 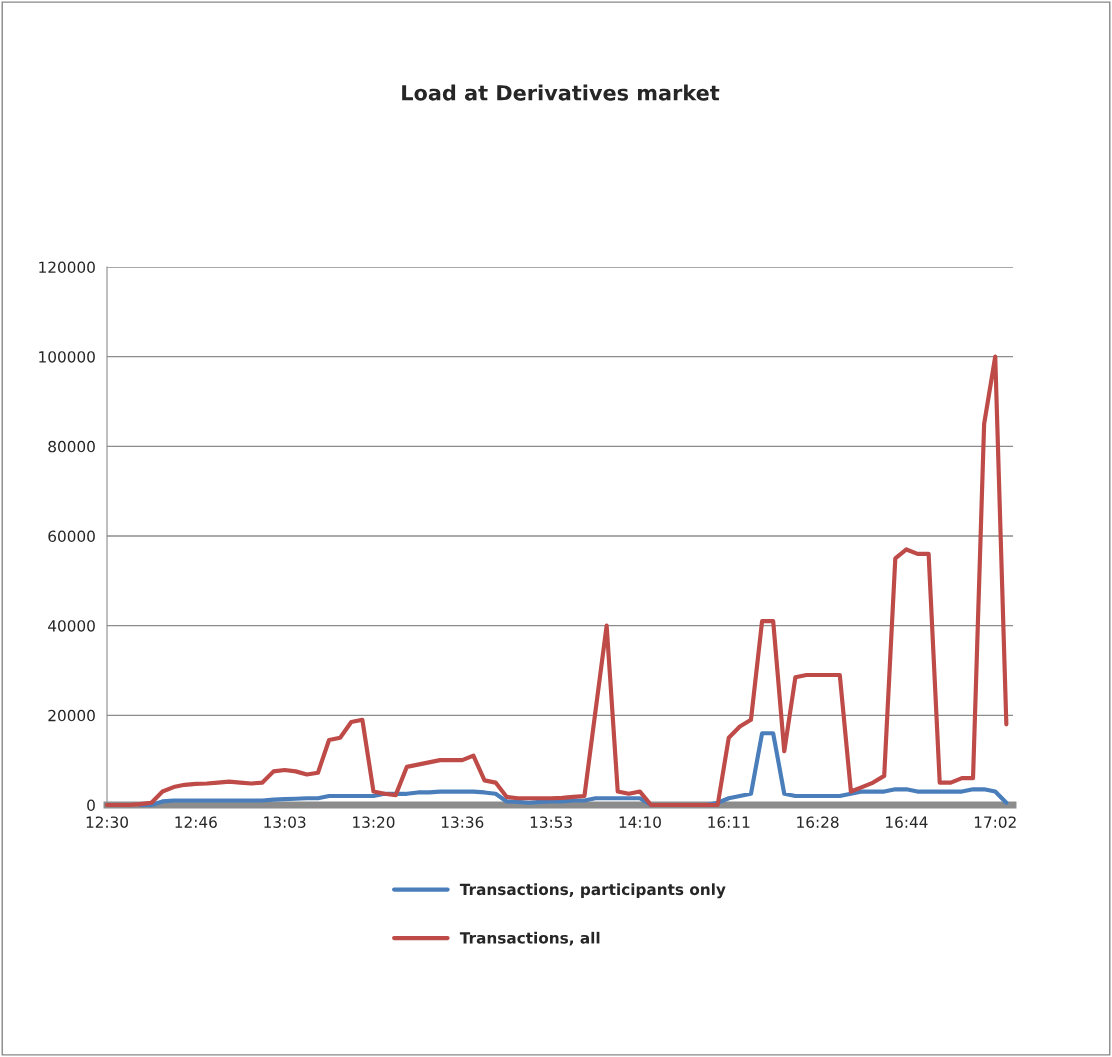 What do you see at coordinates (71, 715) in the screenshot?
I see `y-tick-label: 20000` at bounding box center [71, 715].